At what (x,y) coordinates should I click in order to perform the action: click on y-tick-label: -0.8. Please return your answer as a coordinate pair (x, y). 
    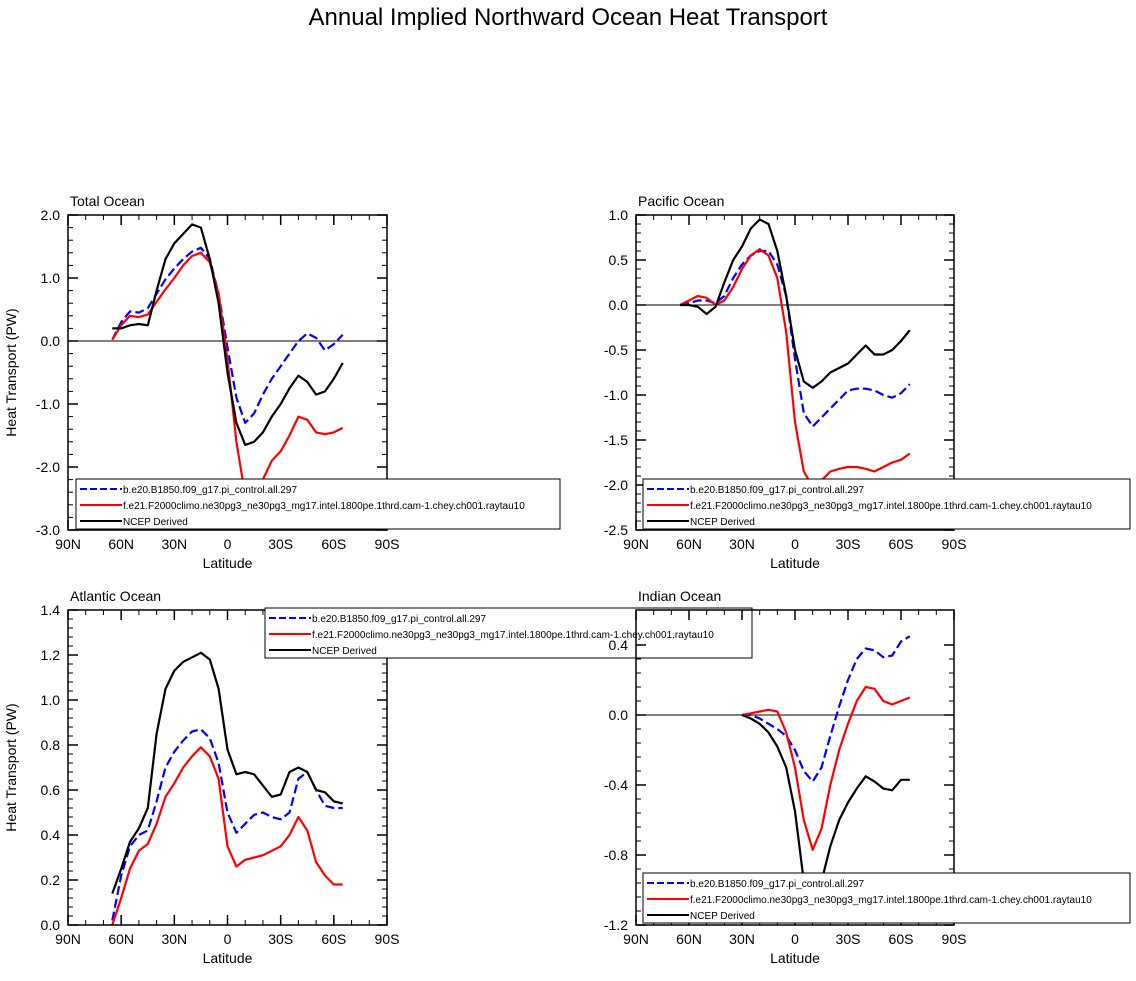
    Looking at the image, I should click on (616, 855).